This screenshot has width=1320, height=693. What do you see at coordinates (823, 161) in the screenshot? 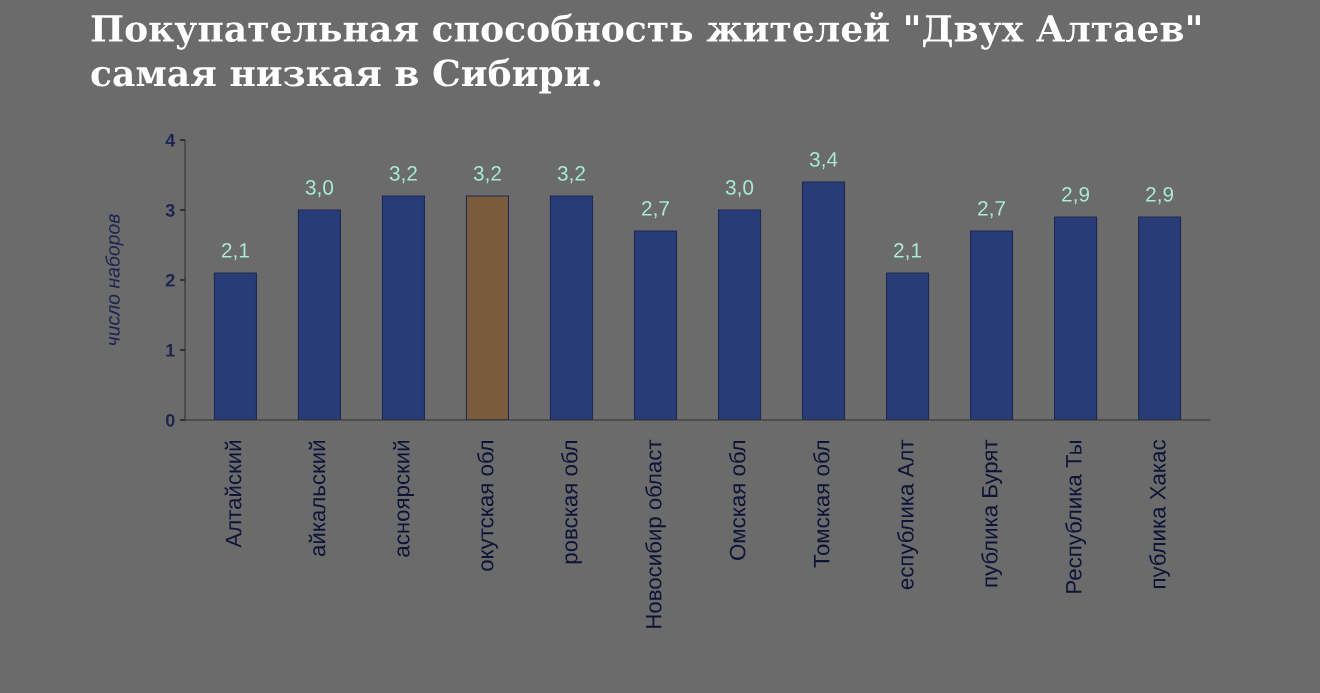
I see `data-label: 3,4` at bounding box center [823, 161].